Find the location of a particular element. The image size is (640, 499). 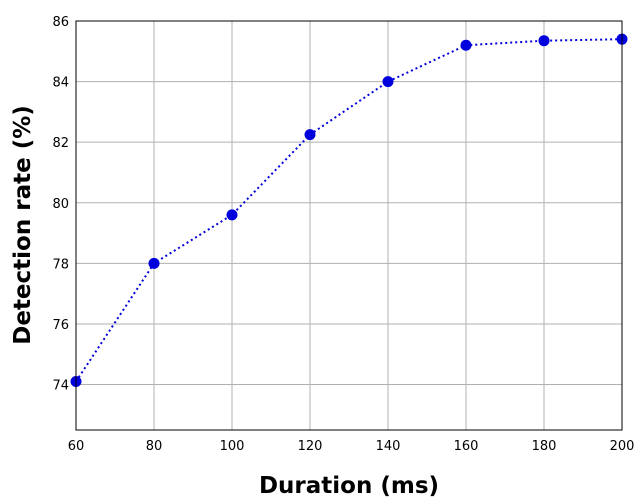

x-tick-labels: 60 80 100 120 140 160 180 200 is located at coordinates (351, 446).